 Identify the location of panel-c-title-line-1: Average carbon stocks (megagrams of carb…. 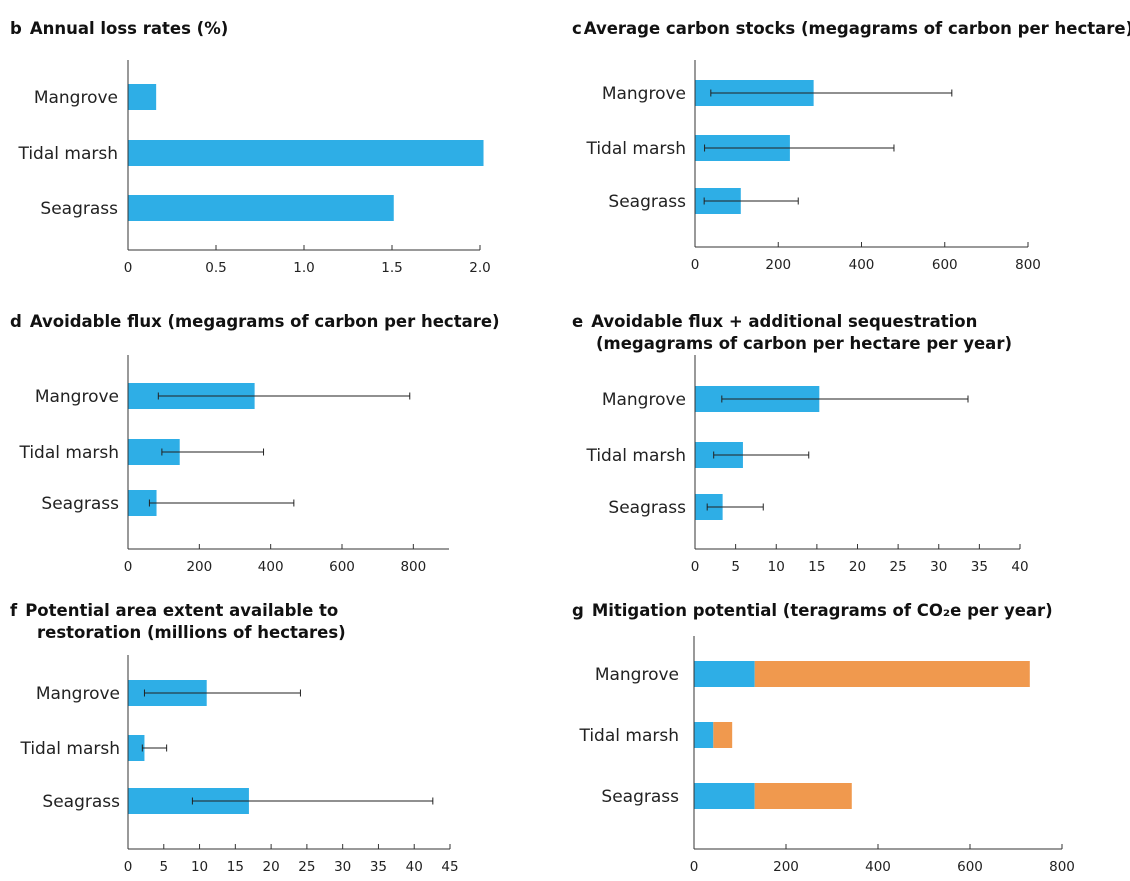
(856, 28).